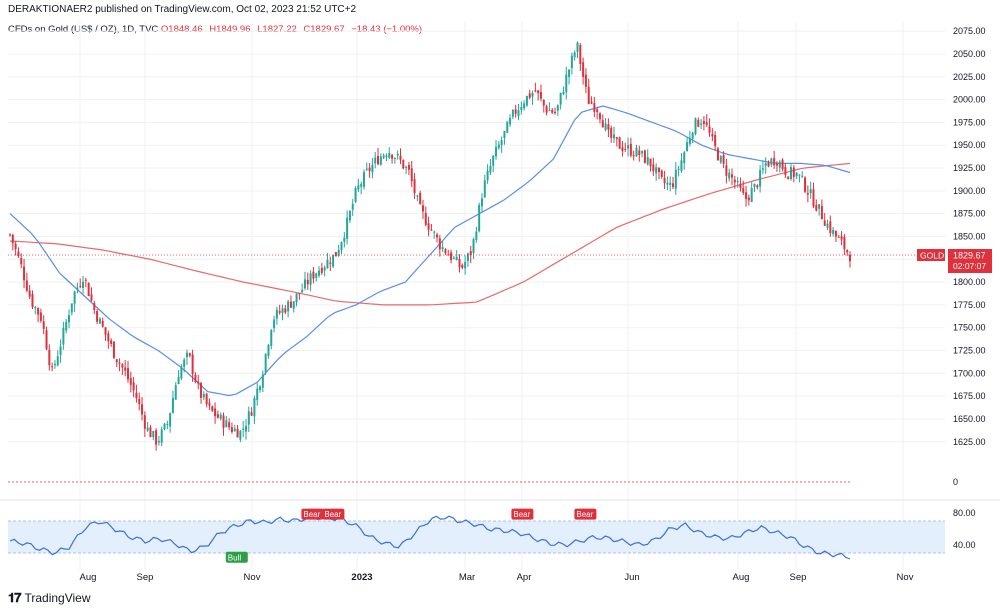  Describe the element at coordinates (969, 351) in the screenshot. I see `price-tick-label: 1725.00` at that location.